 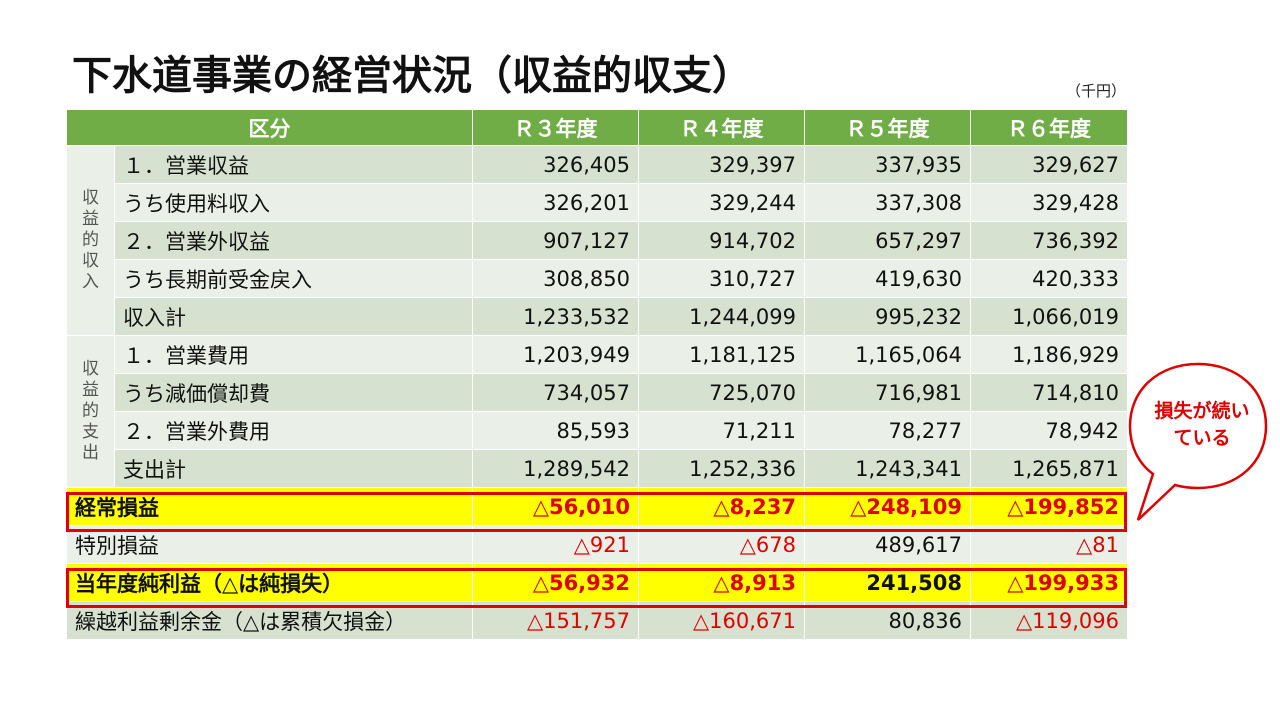 I want to click on cell-value: 310,727, so click(x=721, y=278).